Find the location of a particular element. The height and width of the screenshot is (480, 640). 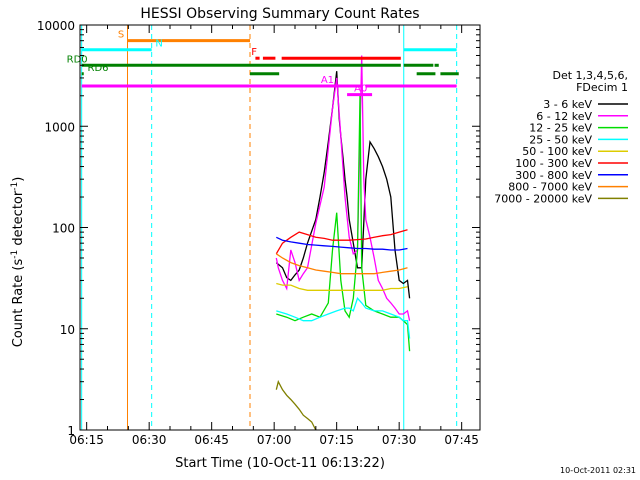

x-tick-label-1: 06:30 is located at coordinates (149, 440).